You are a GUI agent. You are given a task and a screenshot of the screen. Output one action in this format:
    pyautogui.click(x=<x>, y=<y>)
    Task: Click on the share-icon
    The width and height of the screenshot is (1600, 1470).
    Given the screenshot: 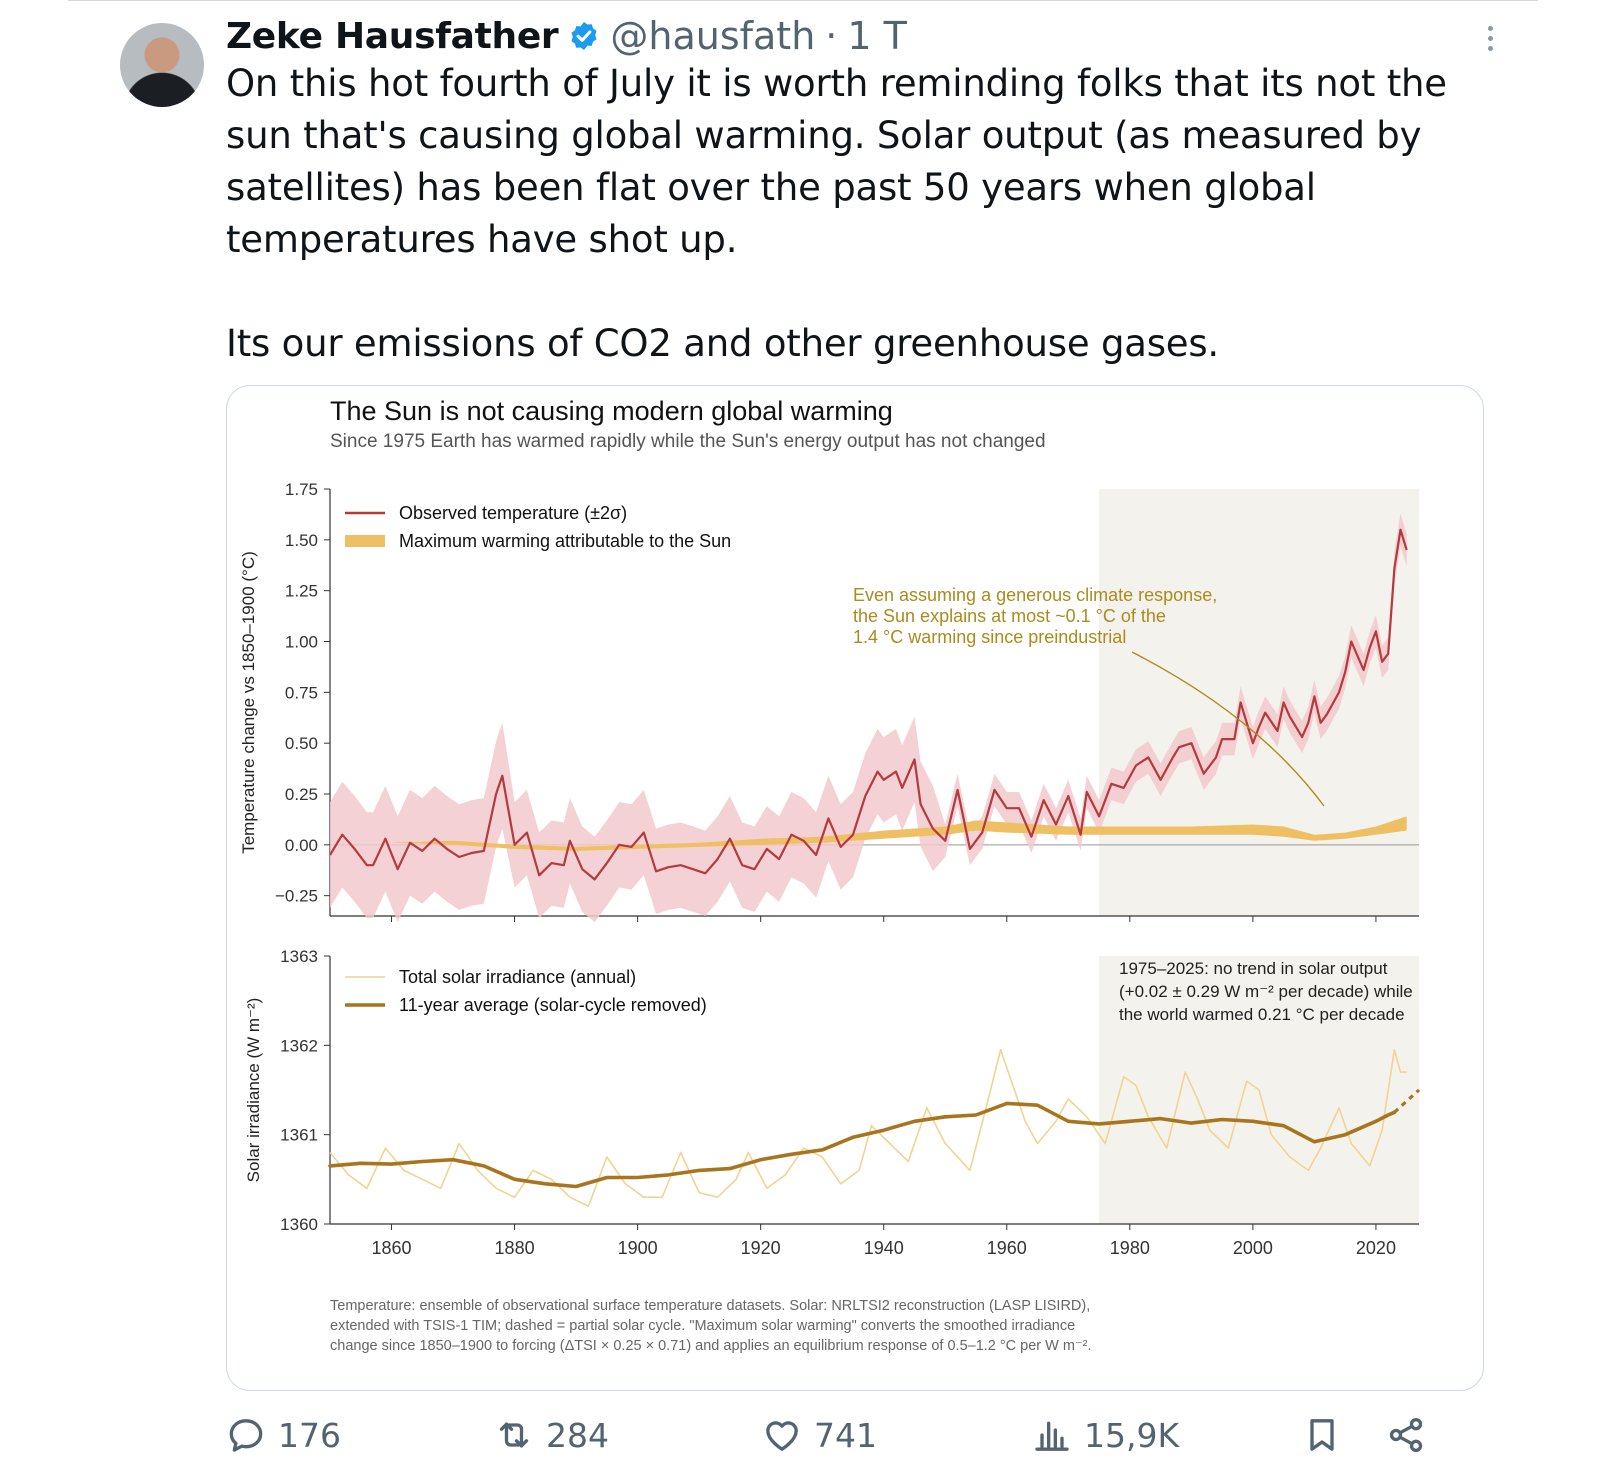 What is the action you would take?
    pyautogui.click(x=1406, y=1435)
    